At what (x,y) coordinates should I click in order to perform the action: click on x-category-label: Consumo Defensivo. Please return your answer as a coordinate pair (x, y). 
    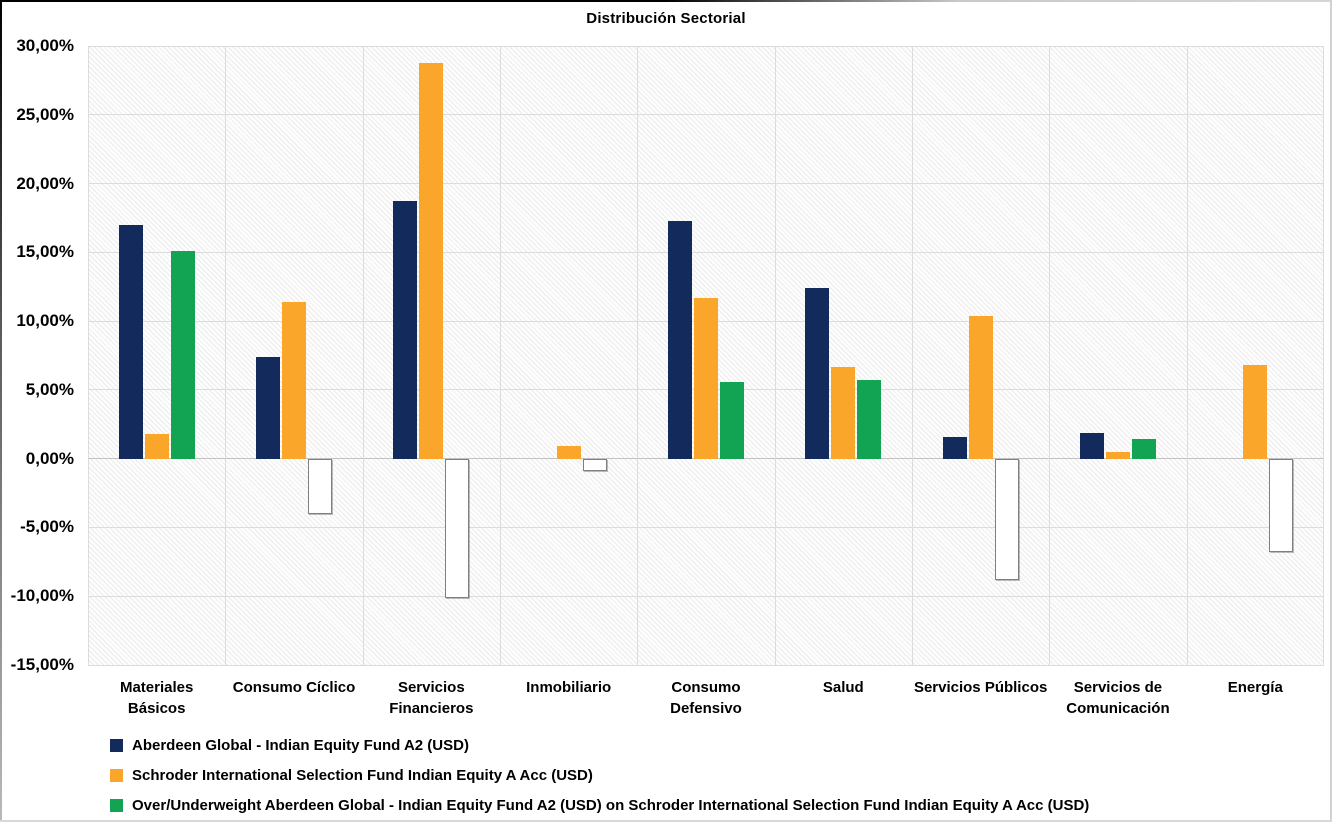
    Looking at the image, I should click on (706, 698).